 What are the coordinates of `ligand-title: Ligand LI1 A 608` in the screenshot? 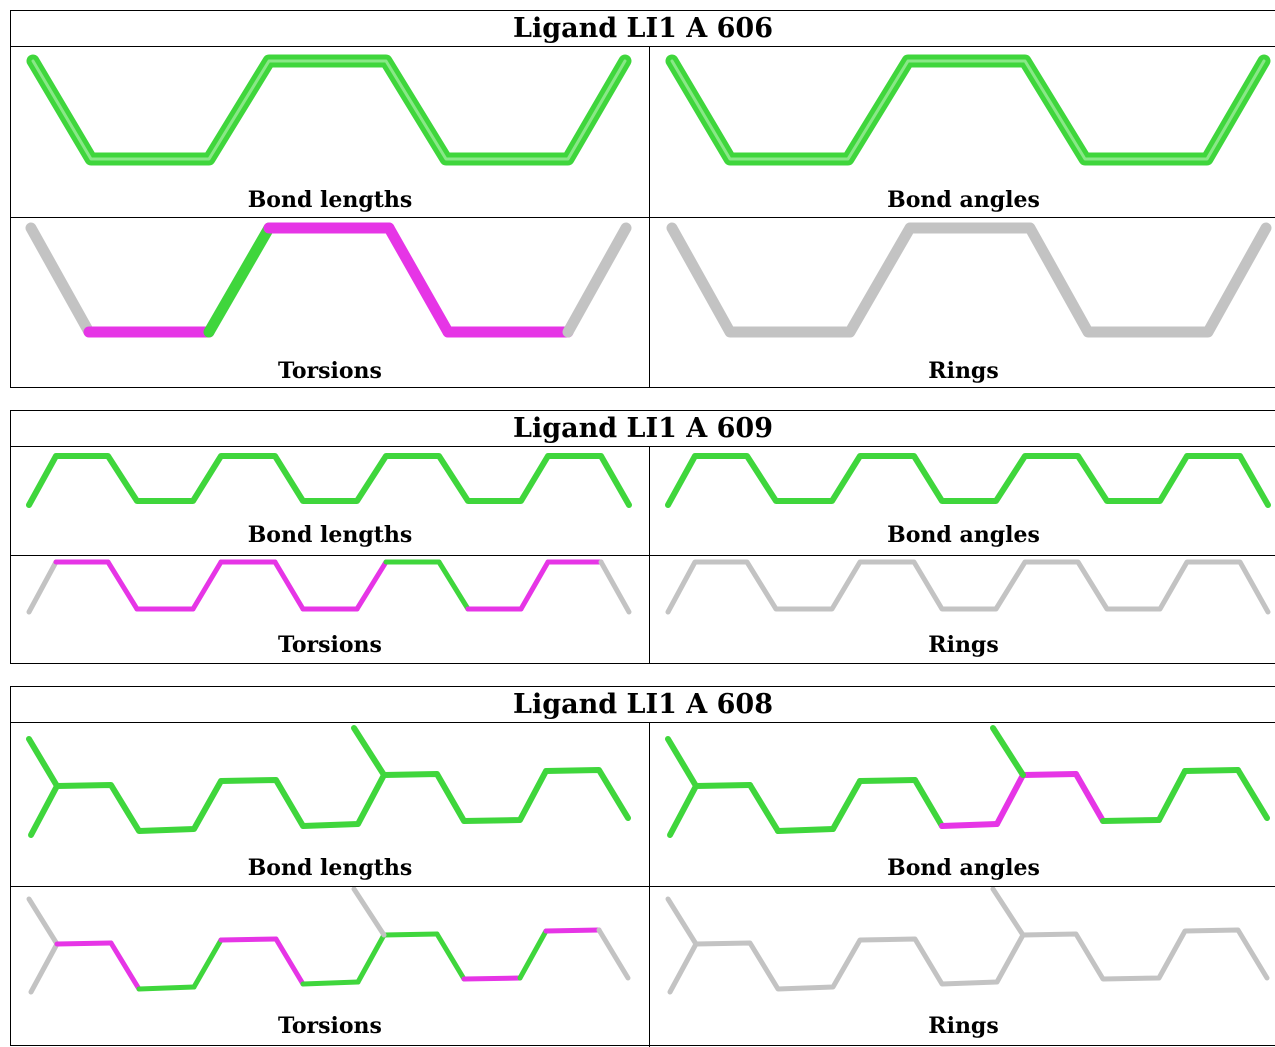 It's located at (643, 705).